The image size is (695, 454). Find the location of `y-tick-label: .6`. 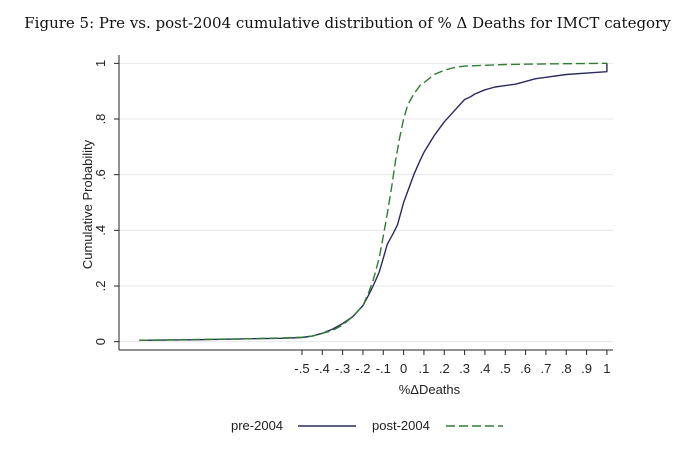

y-tick-label: .6 is located at coordinates (100, 174).